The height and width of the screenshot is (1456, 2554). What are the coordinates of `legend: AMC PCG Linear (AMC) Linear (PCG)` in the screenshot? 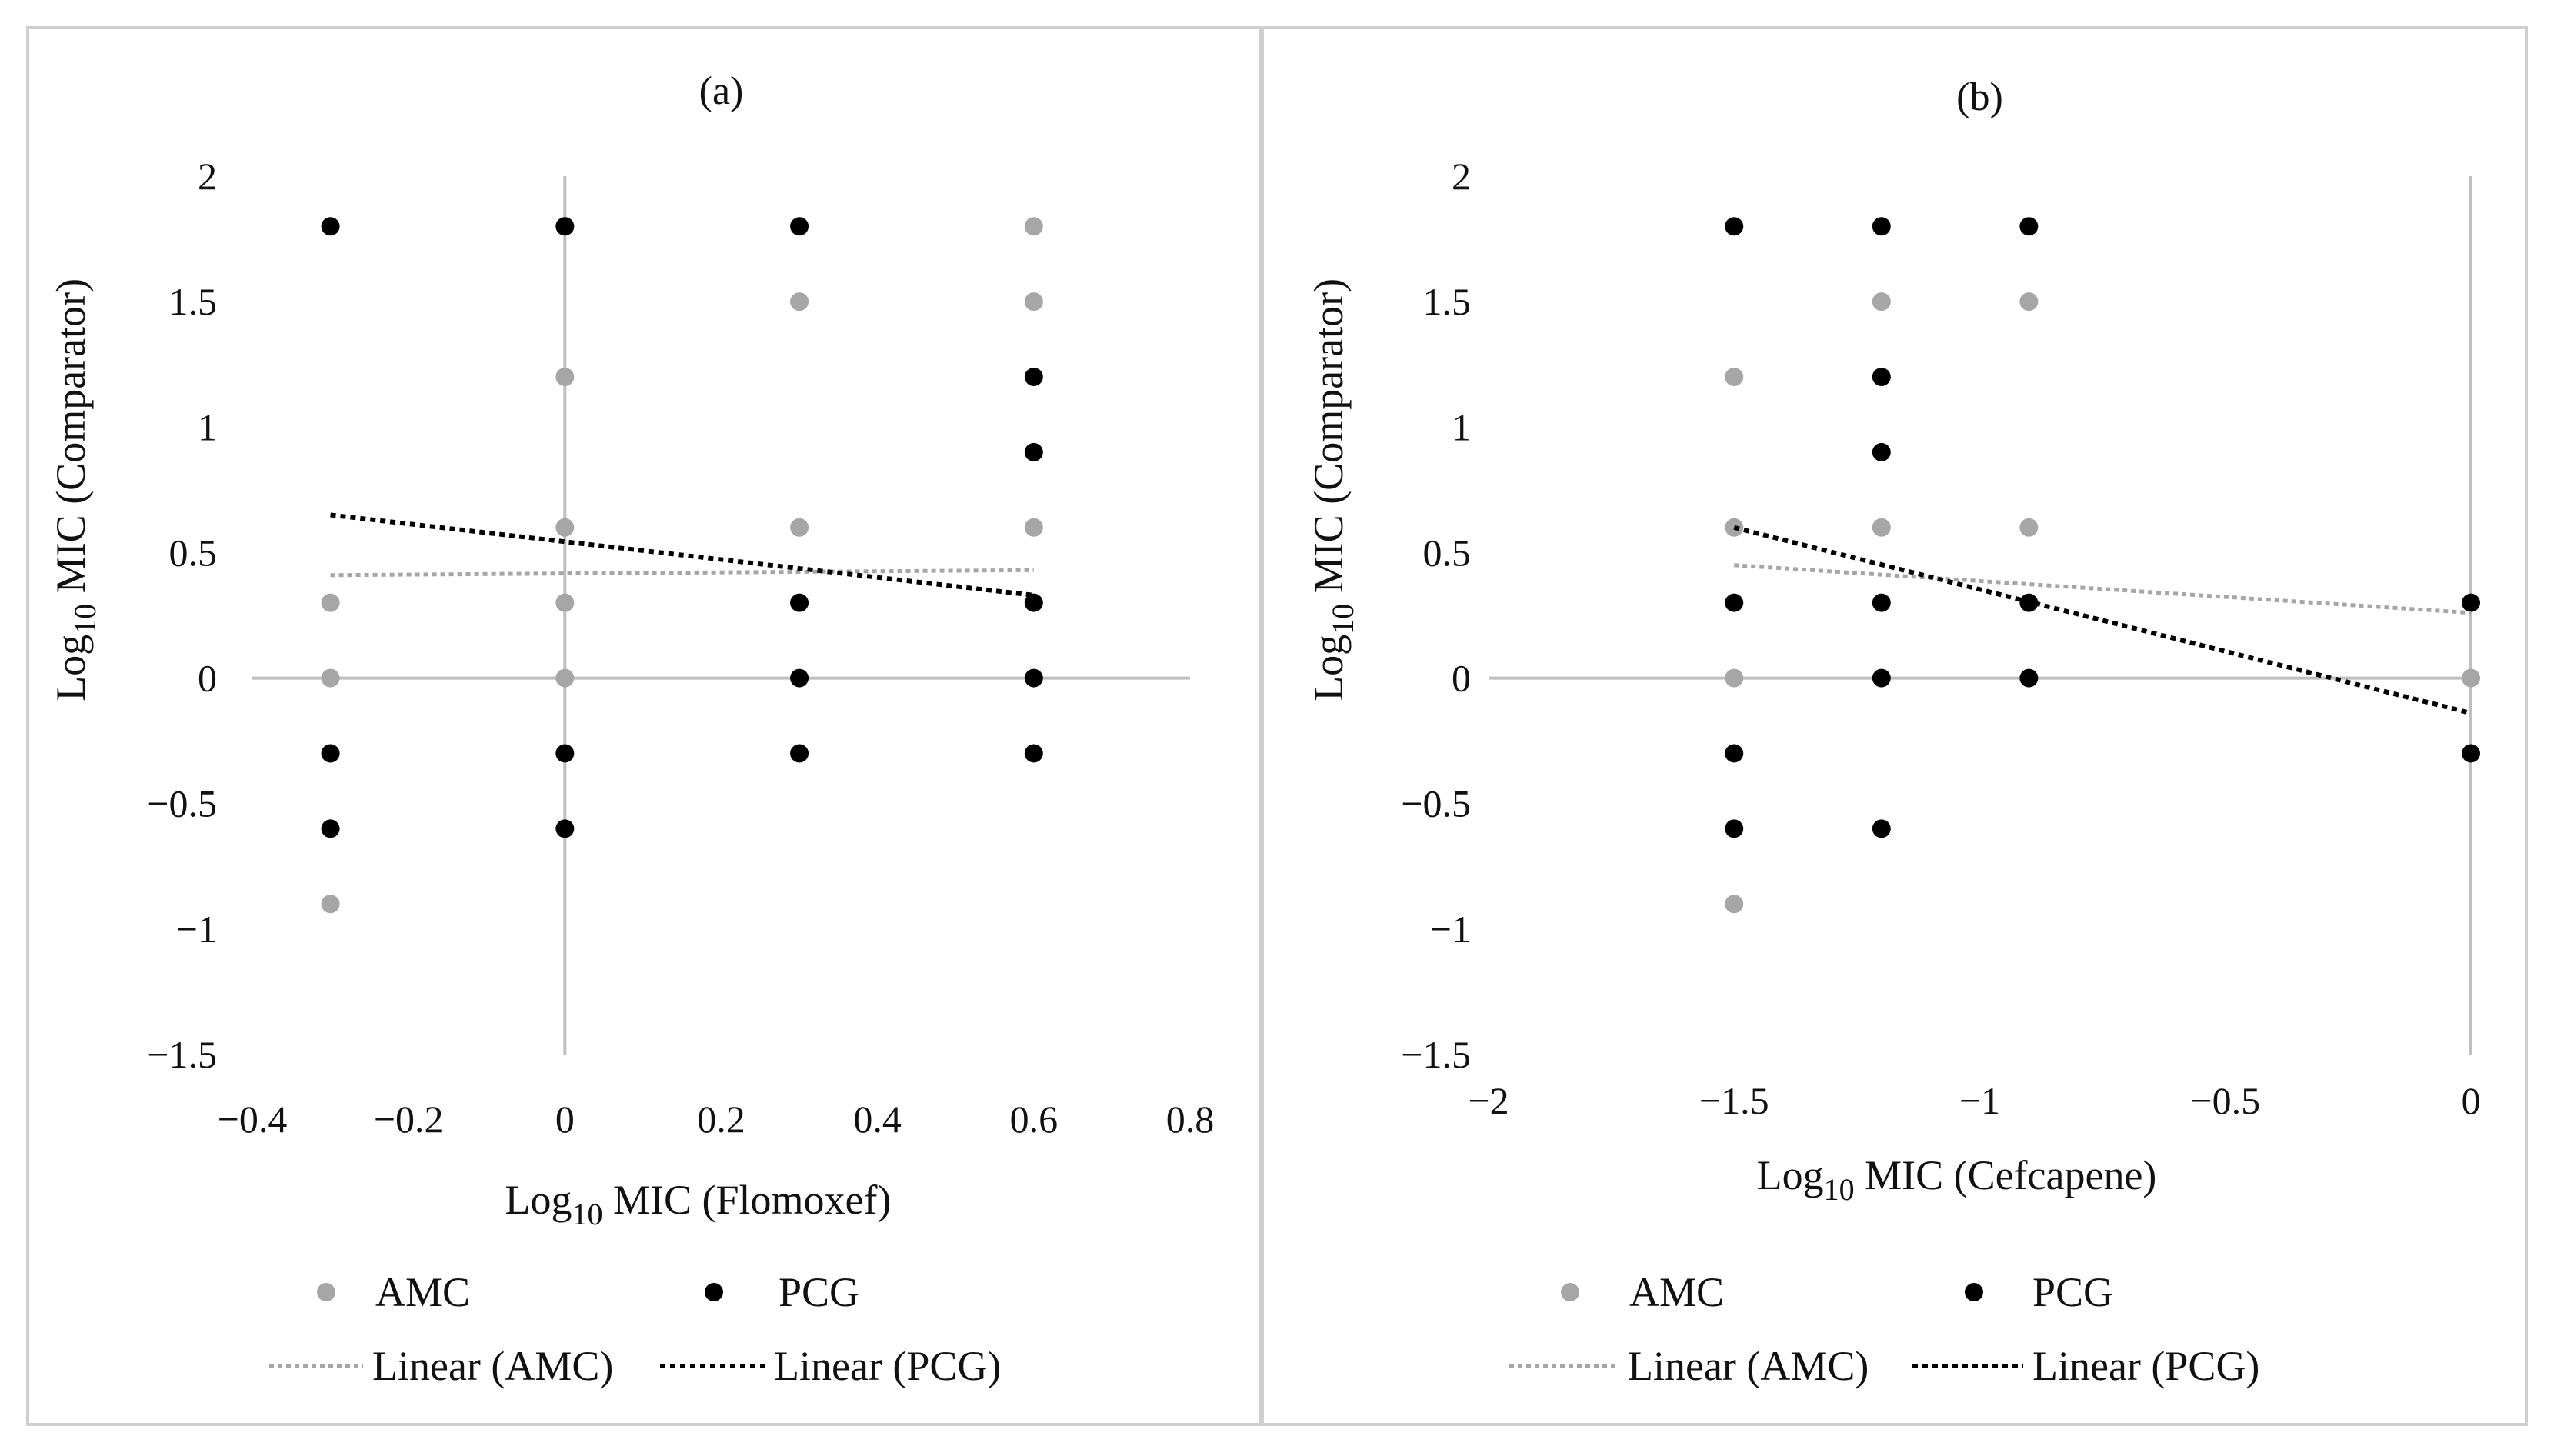 It's located at (635, 1329).